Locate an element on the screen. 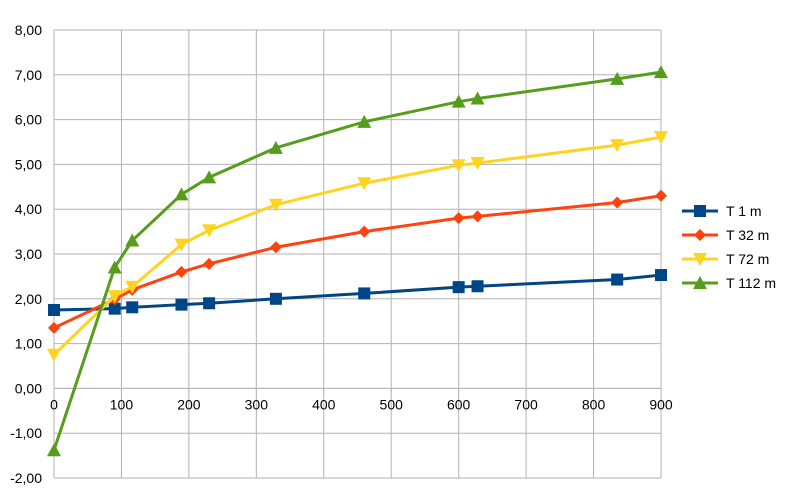 Image resolution: width=803 pixels, height=494 pixels. x-tick-label: 500 is located at coordinates (392, 404).